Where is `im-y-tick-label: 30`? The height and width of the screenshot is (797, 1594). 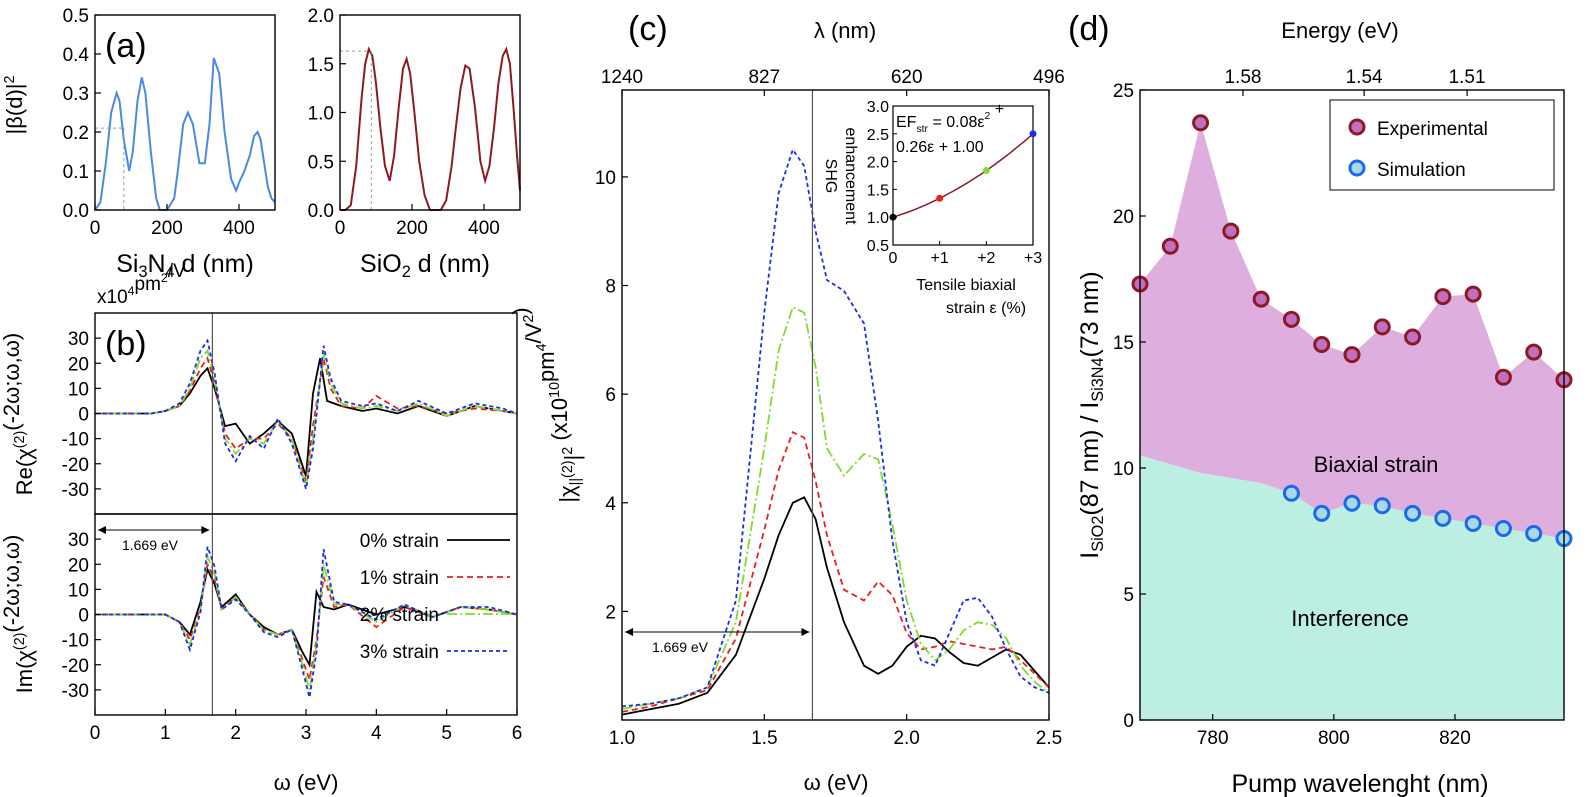
im-y-tick-label: 30 is located at coordinates (78, 540).